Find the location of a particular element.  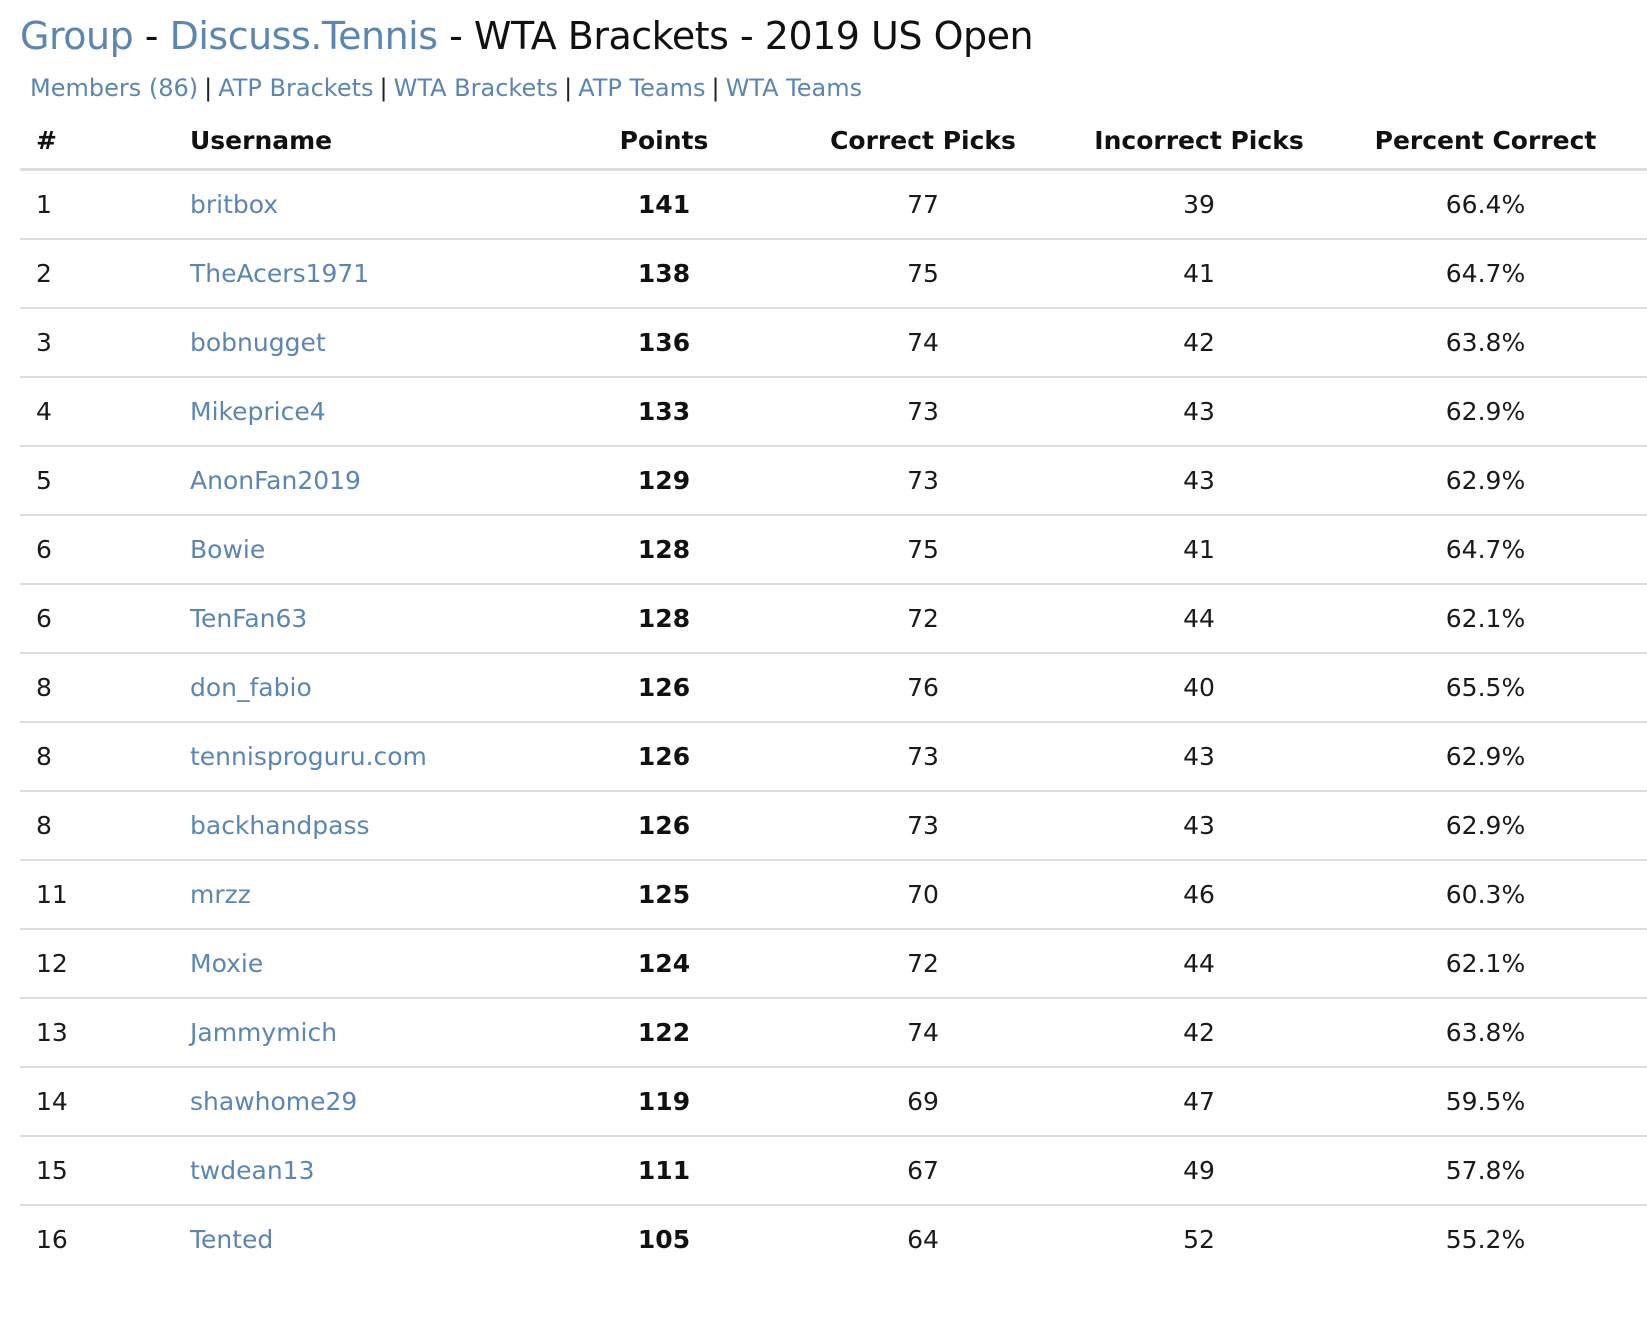

points-cell: 119 is located at coordinates (664, 1102).